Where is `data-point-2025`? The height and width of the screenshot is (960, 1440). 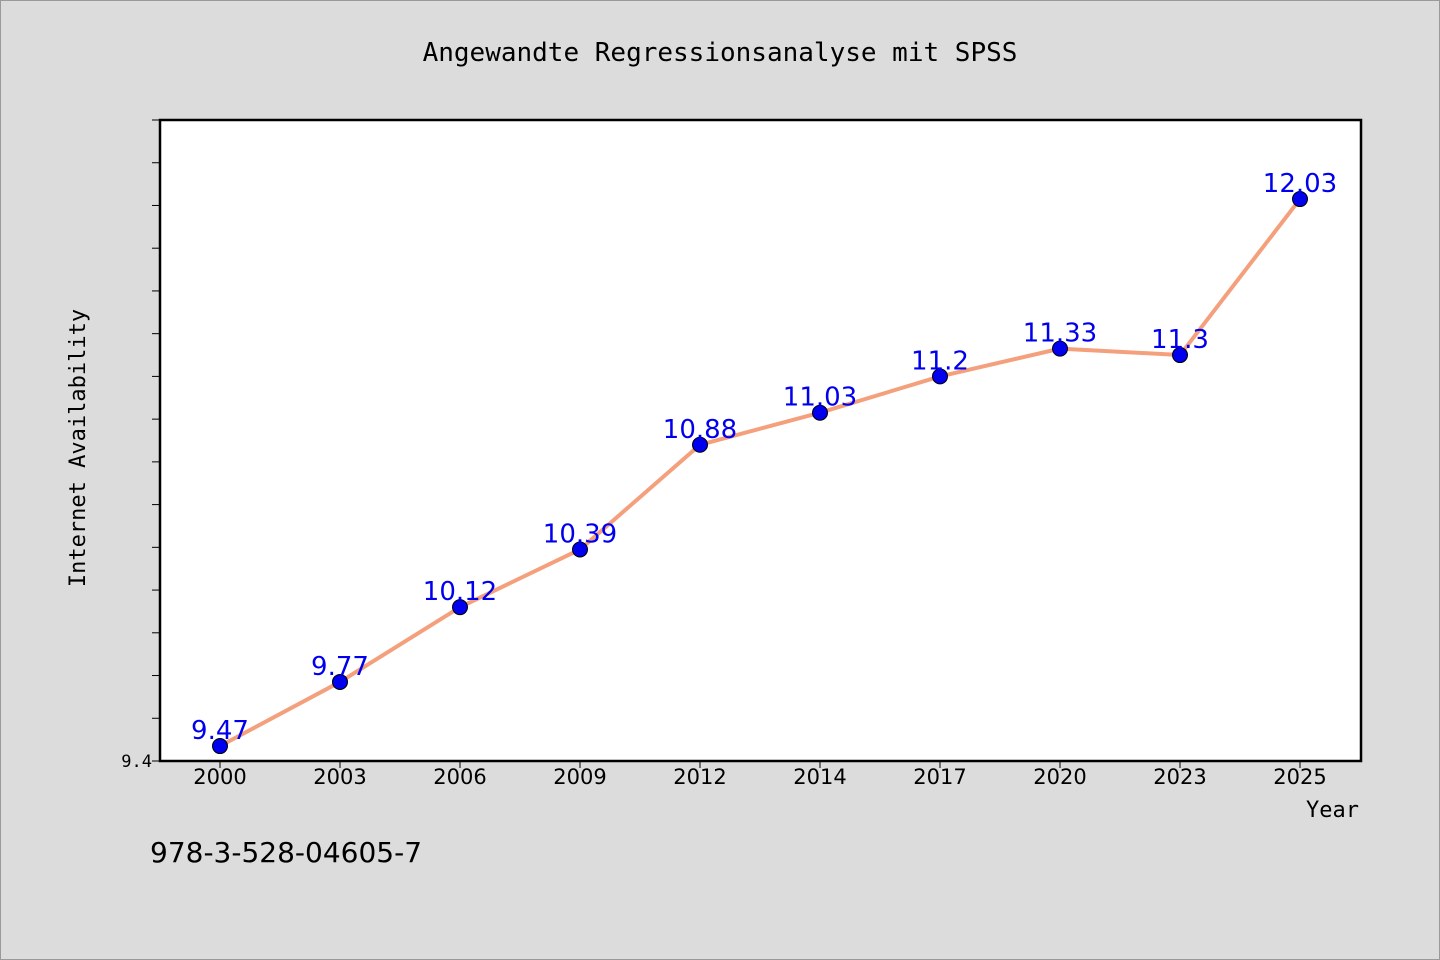 data-point-2025 is located at coordinates (1300, 199).